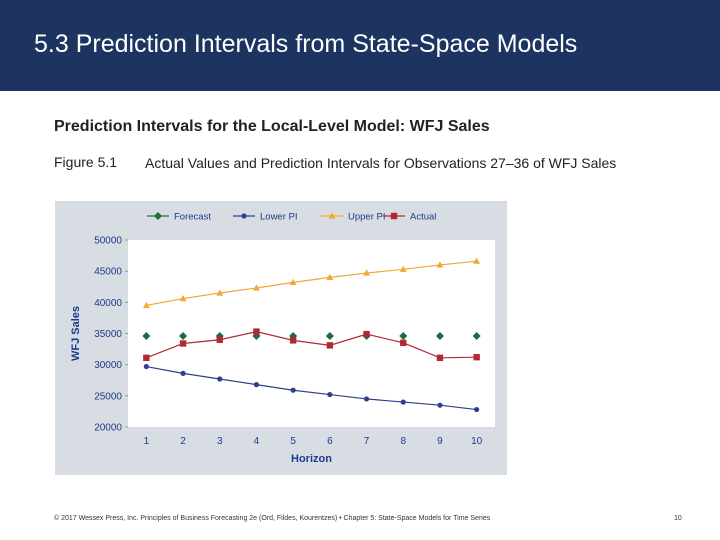  Describe the element at coordinates (311, 388) in the screenshot. I see `lower-pi-series-line` at that location.